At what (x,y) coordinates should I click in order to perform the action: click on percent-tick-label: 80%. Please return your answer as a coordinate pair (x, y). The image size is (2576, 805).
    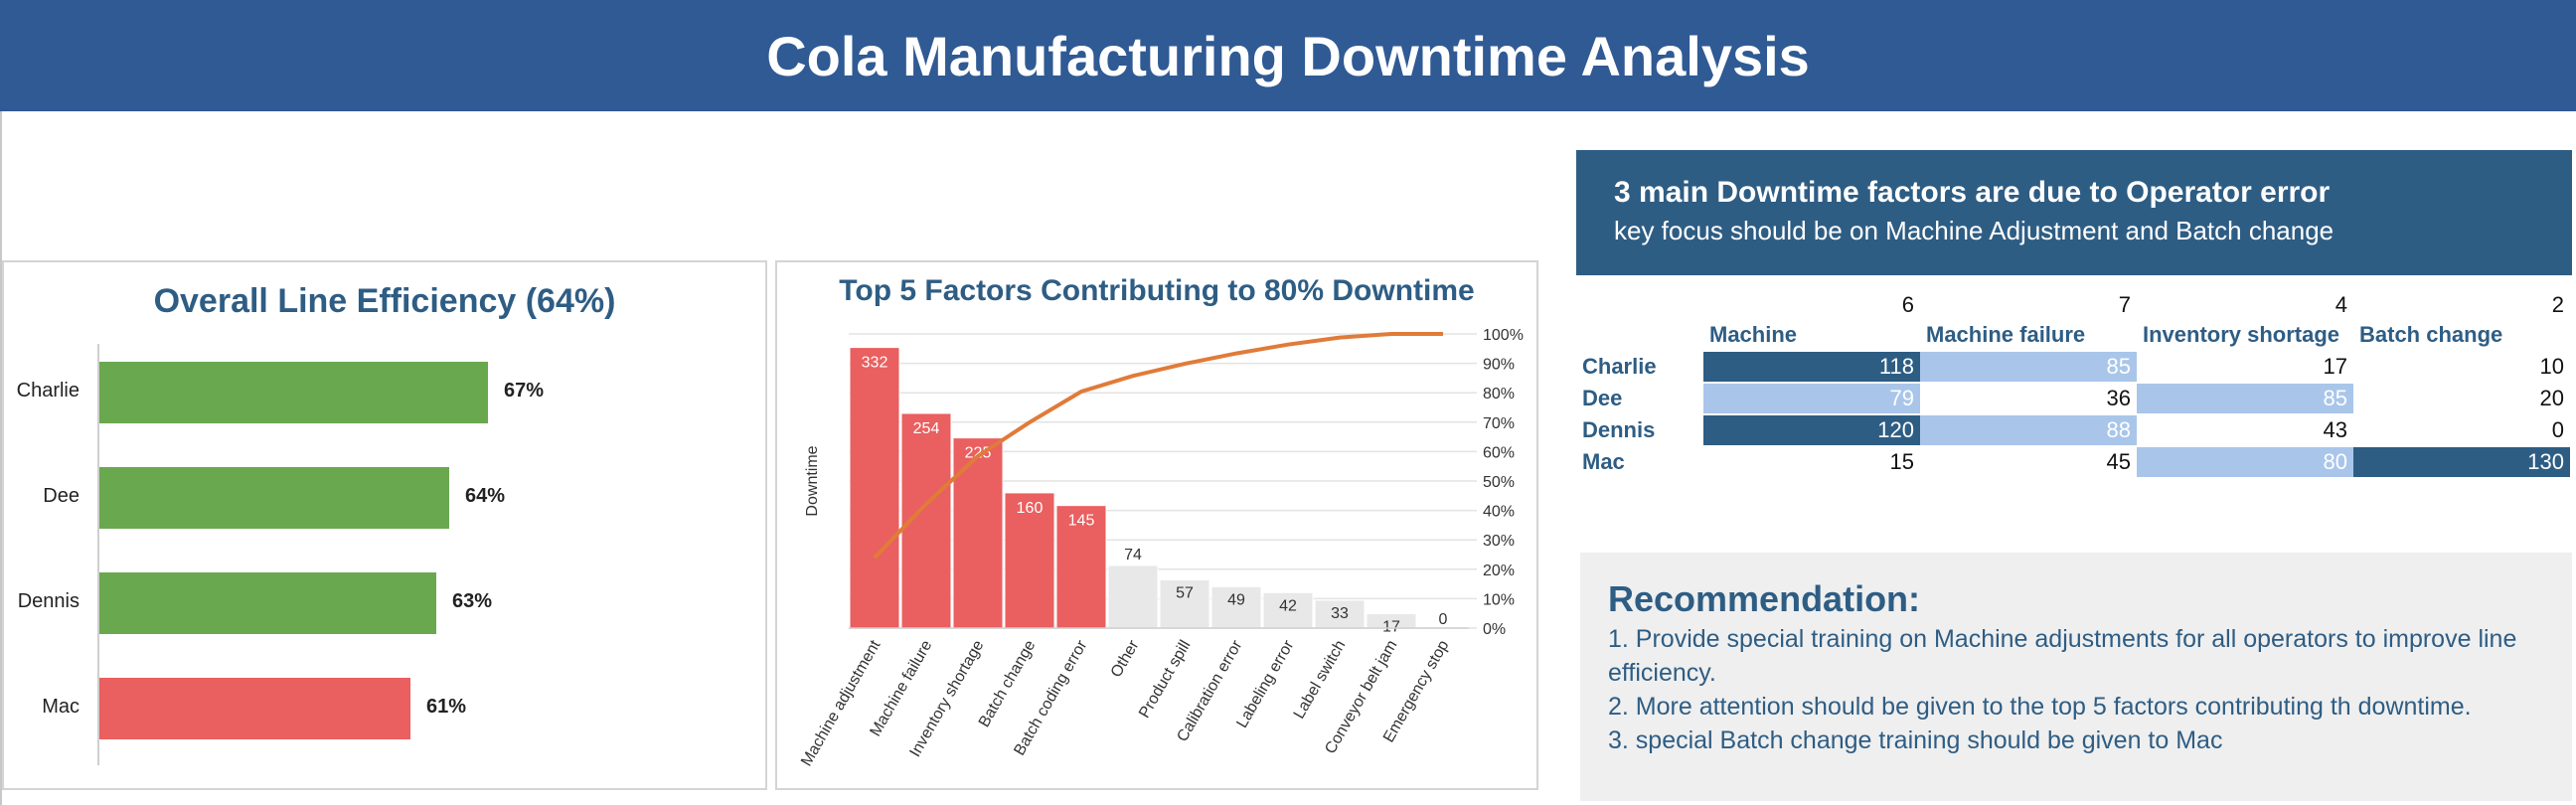
    Looking at the image, I should click on (1499, 394).